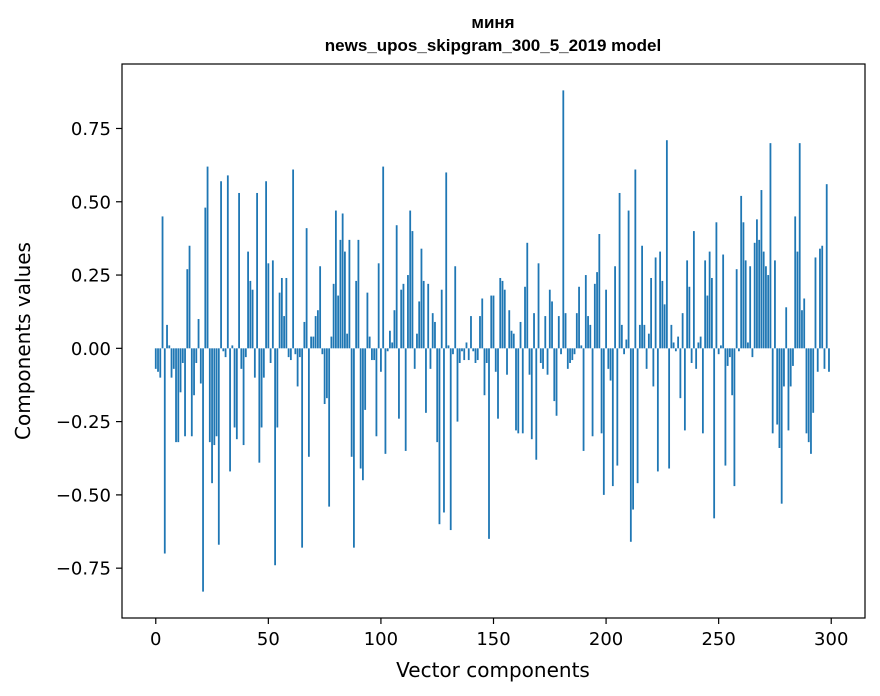  I want to click on x-tick-label: 300, so click(831, 639).